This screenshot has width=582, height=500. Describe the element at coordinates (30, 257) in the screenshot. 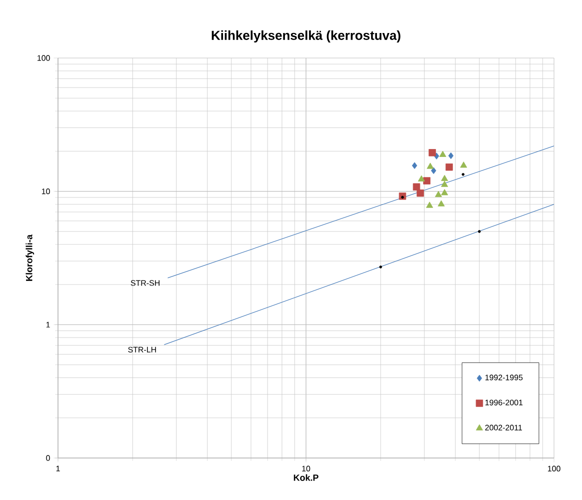

I see `y-axis-title: Klorofylli-a` at that location.